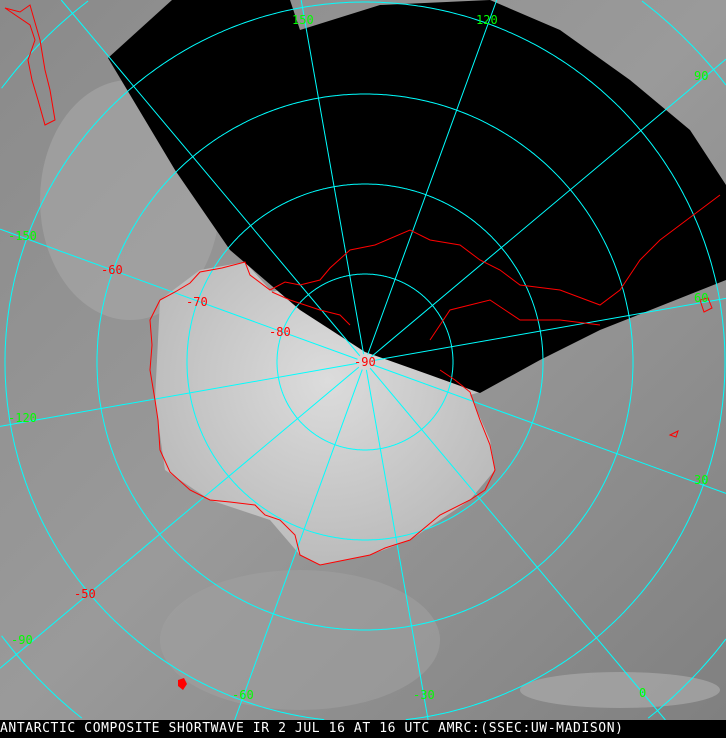 The width and height of the screenshot is (726, 738). I want to click on new-zealand-coastline, so click(30, 65).